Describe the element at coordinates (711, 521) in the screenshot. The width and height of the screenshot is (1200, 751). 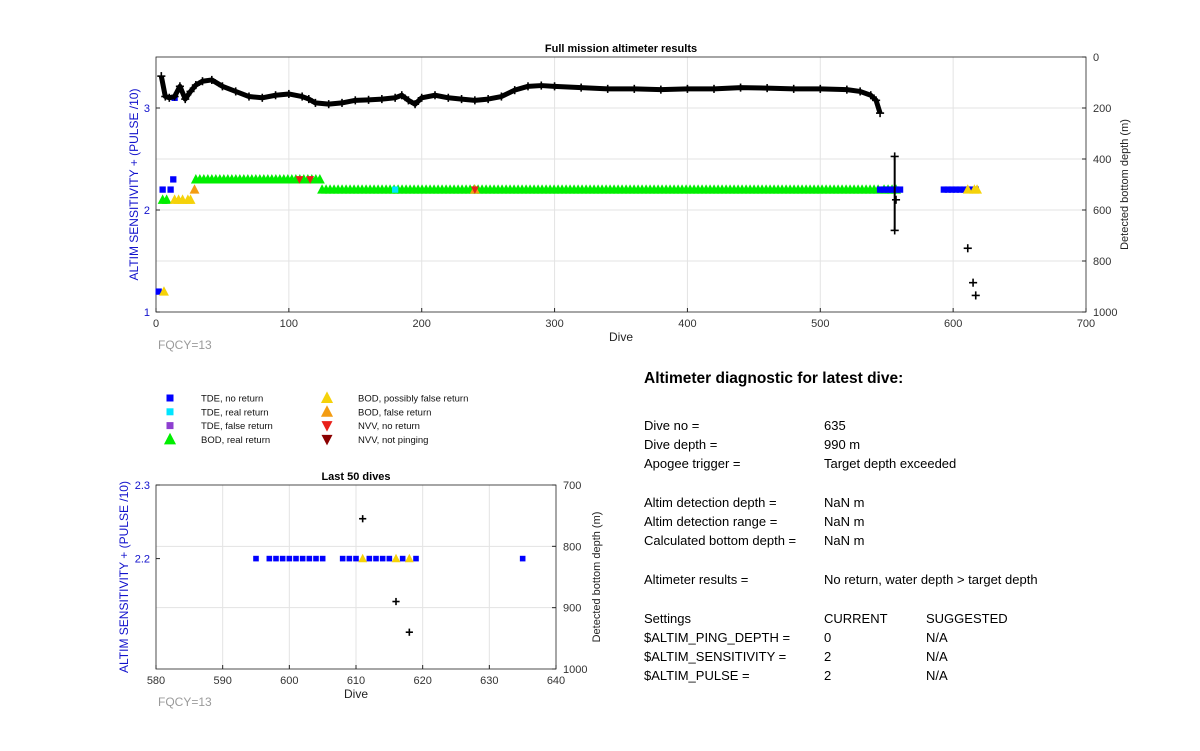
I see `detection-range-label: Altim detection range =` at that location.